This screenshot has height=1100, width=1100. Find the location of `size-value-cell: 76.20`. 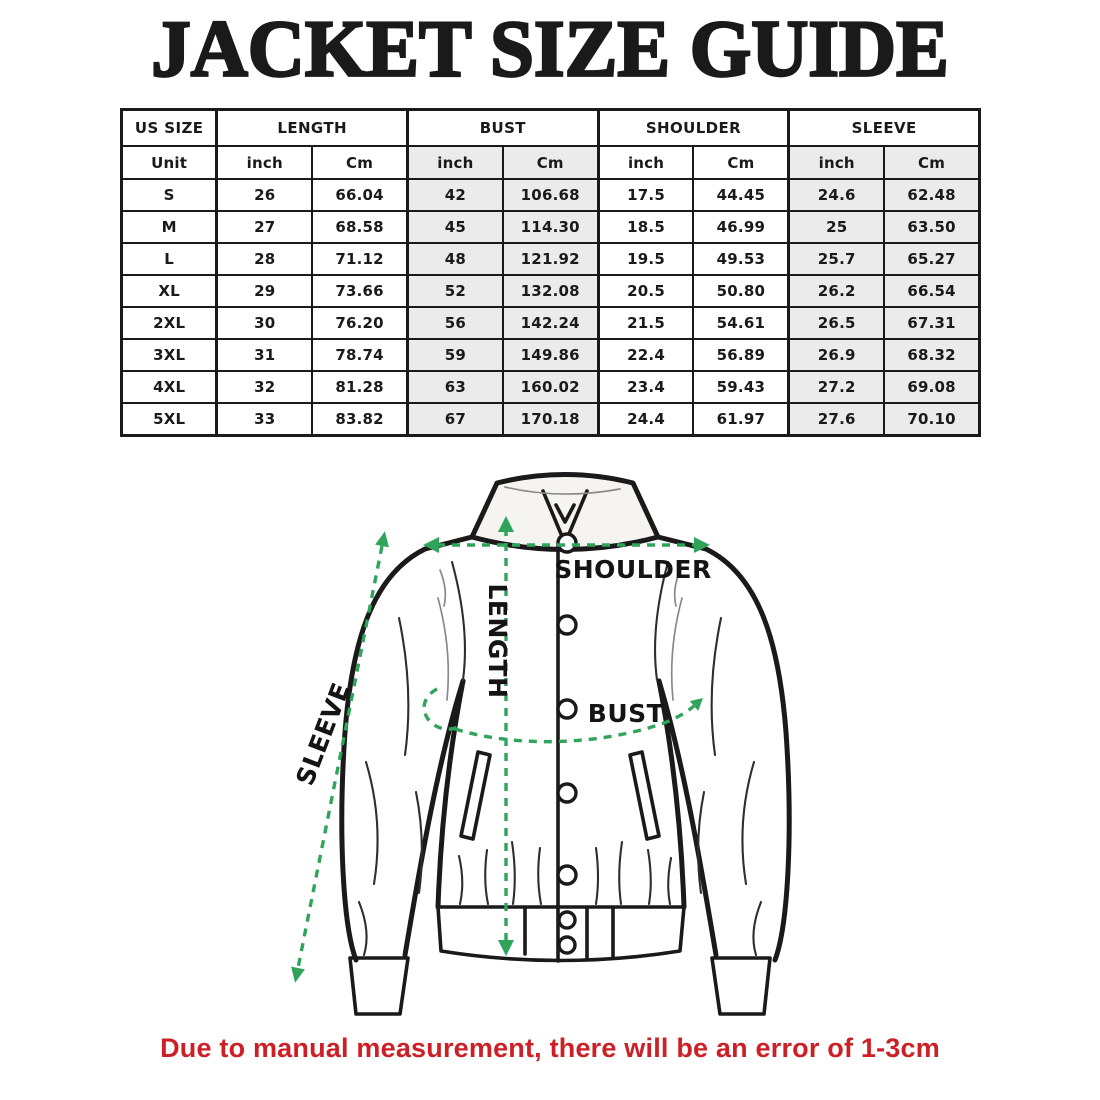

size-value-cell: 76.20 is located at coordinates (360, 323).